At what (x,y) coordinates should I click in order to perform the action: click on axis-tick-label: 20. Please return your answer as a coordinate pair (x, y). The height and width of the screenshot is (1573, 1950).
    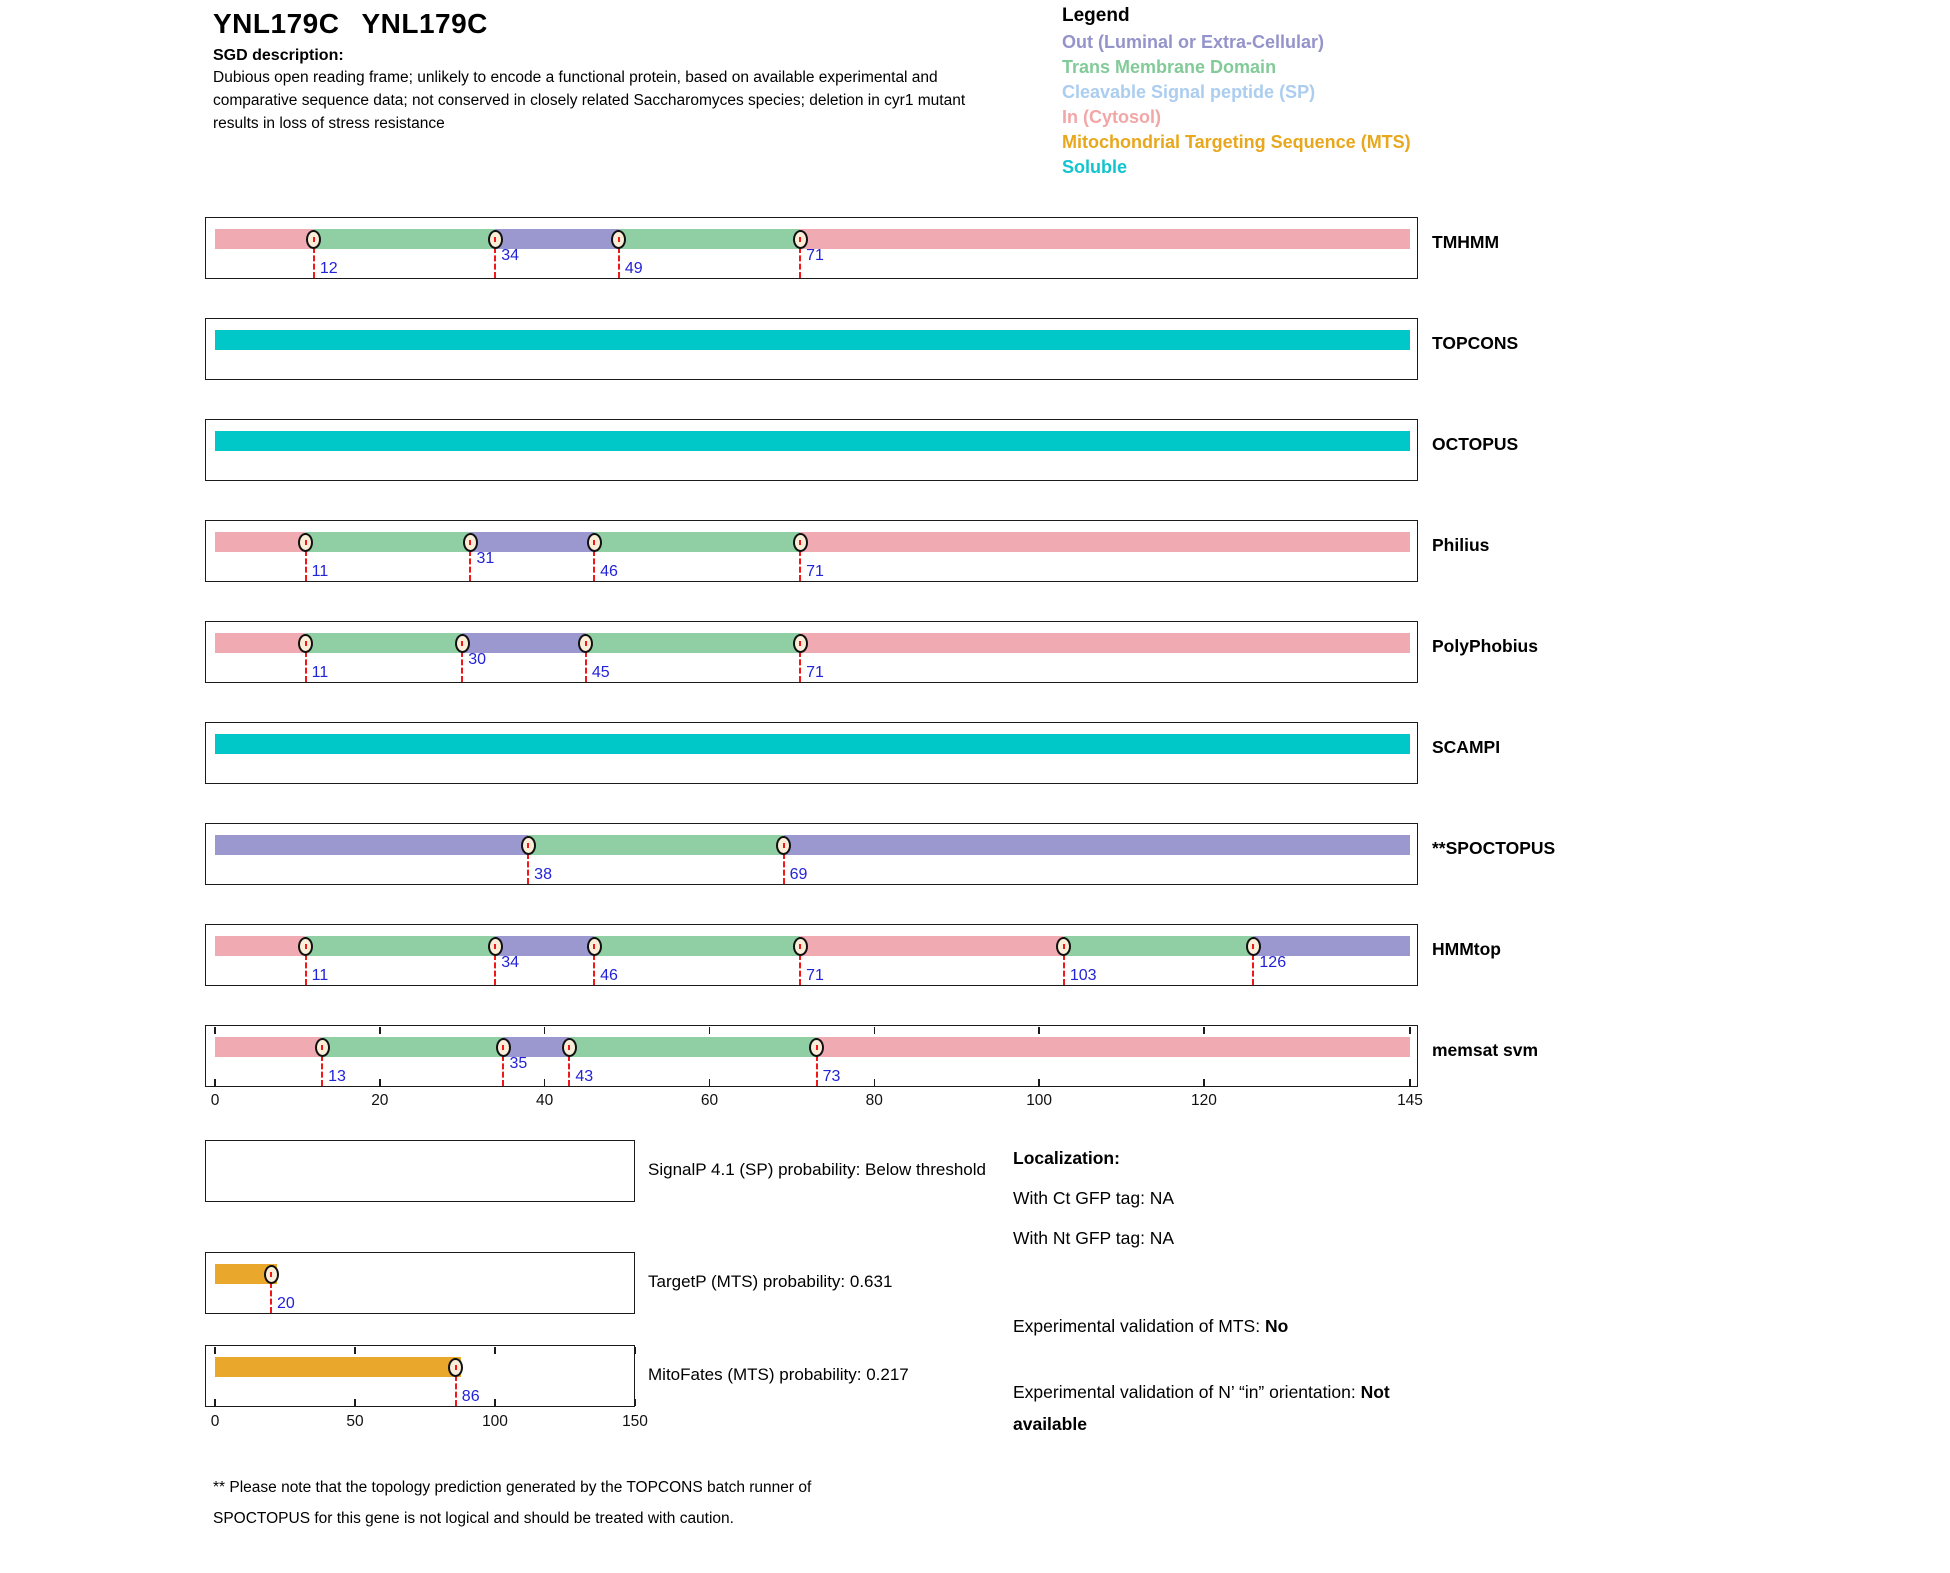
    Looking at the image, I should click on (380, 1100).